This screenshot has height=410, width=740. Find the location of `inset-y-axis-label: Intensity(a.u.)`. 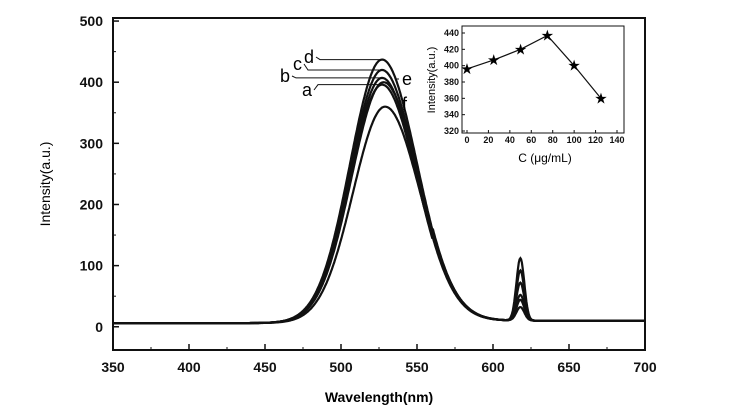

inset-y-axis-label: Intensity(a.u.) is located at coordinates (432, 80).